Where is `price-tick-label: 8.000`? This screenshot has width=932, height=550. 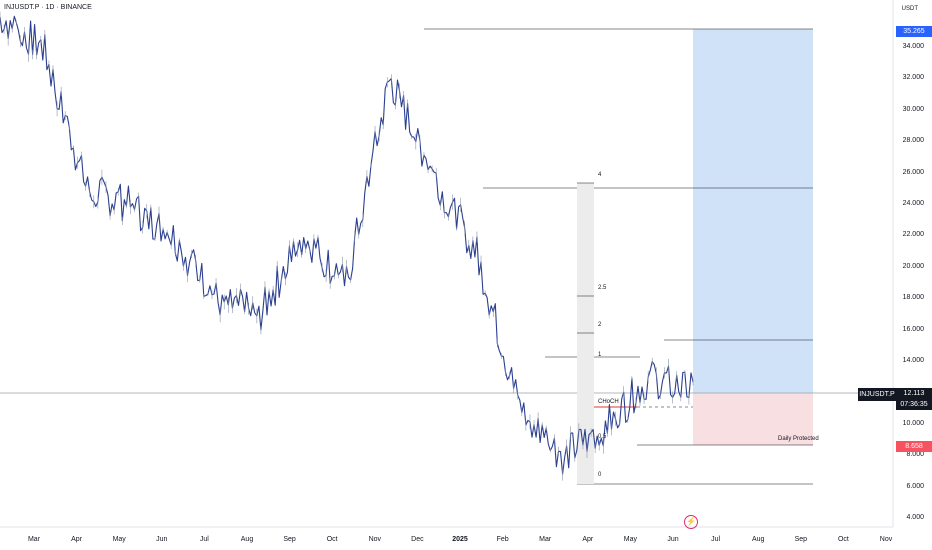
price-tick-label: 8.000 is located at coordinates (915, 455).